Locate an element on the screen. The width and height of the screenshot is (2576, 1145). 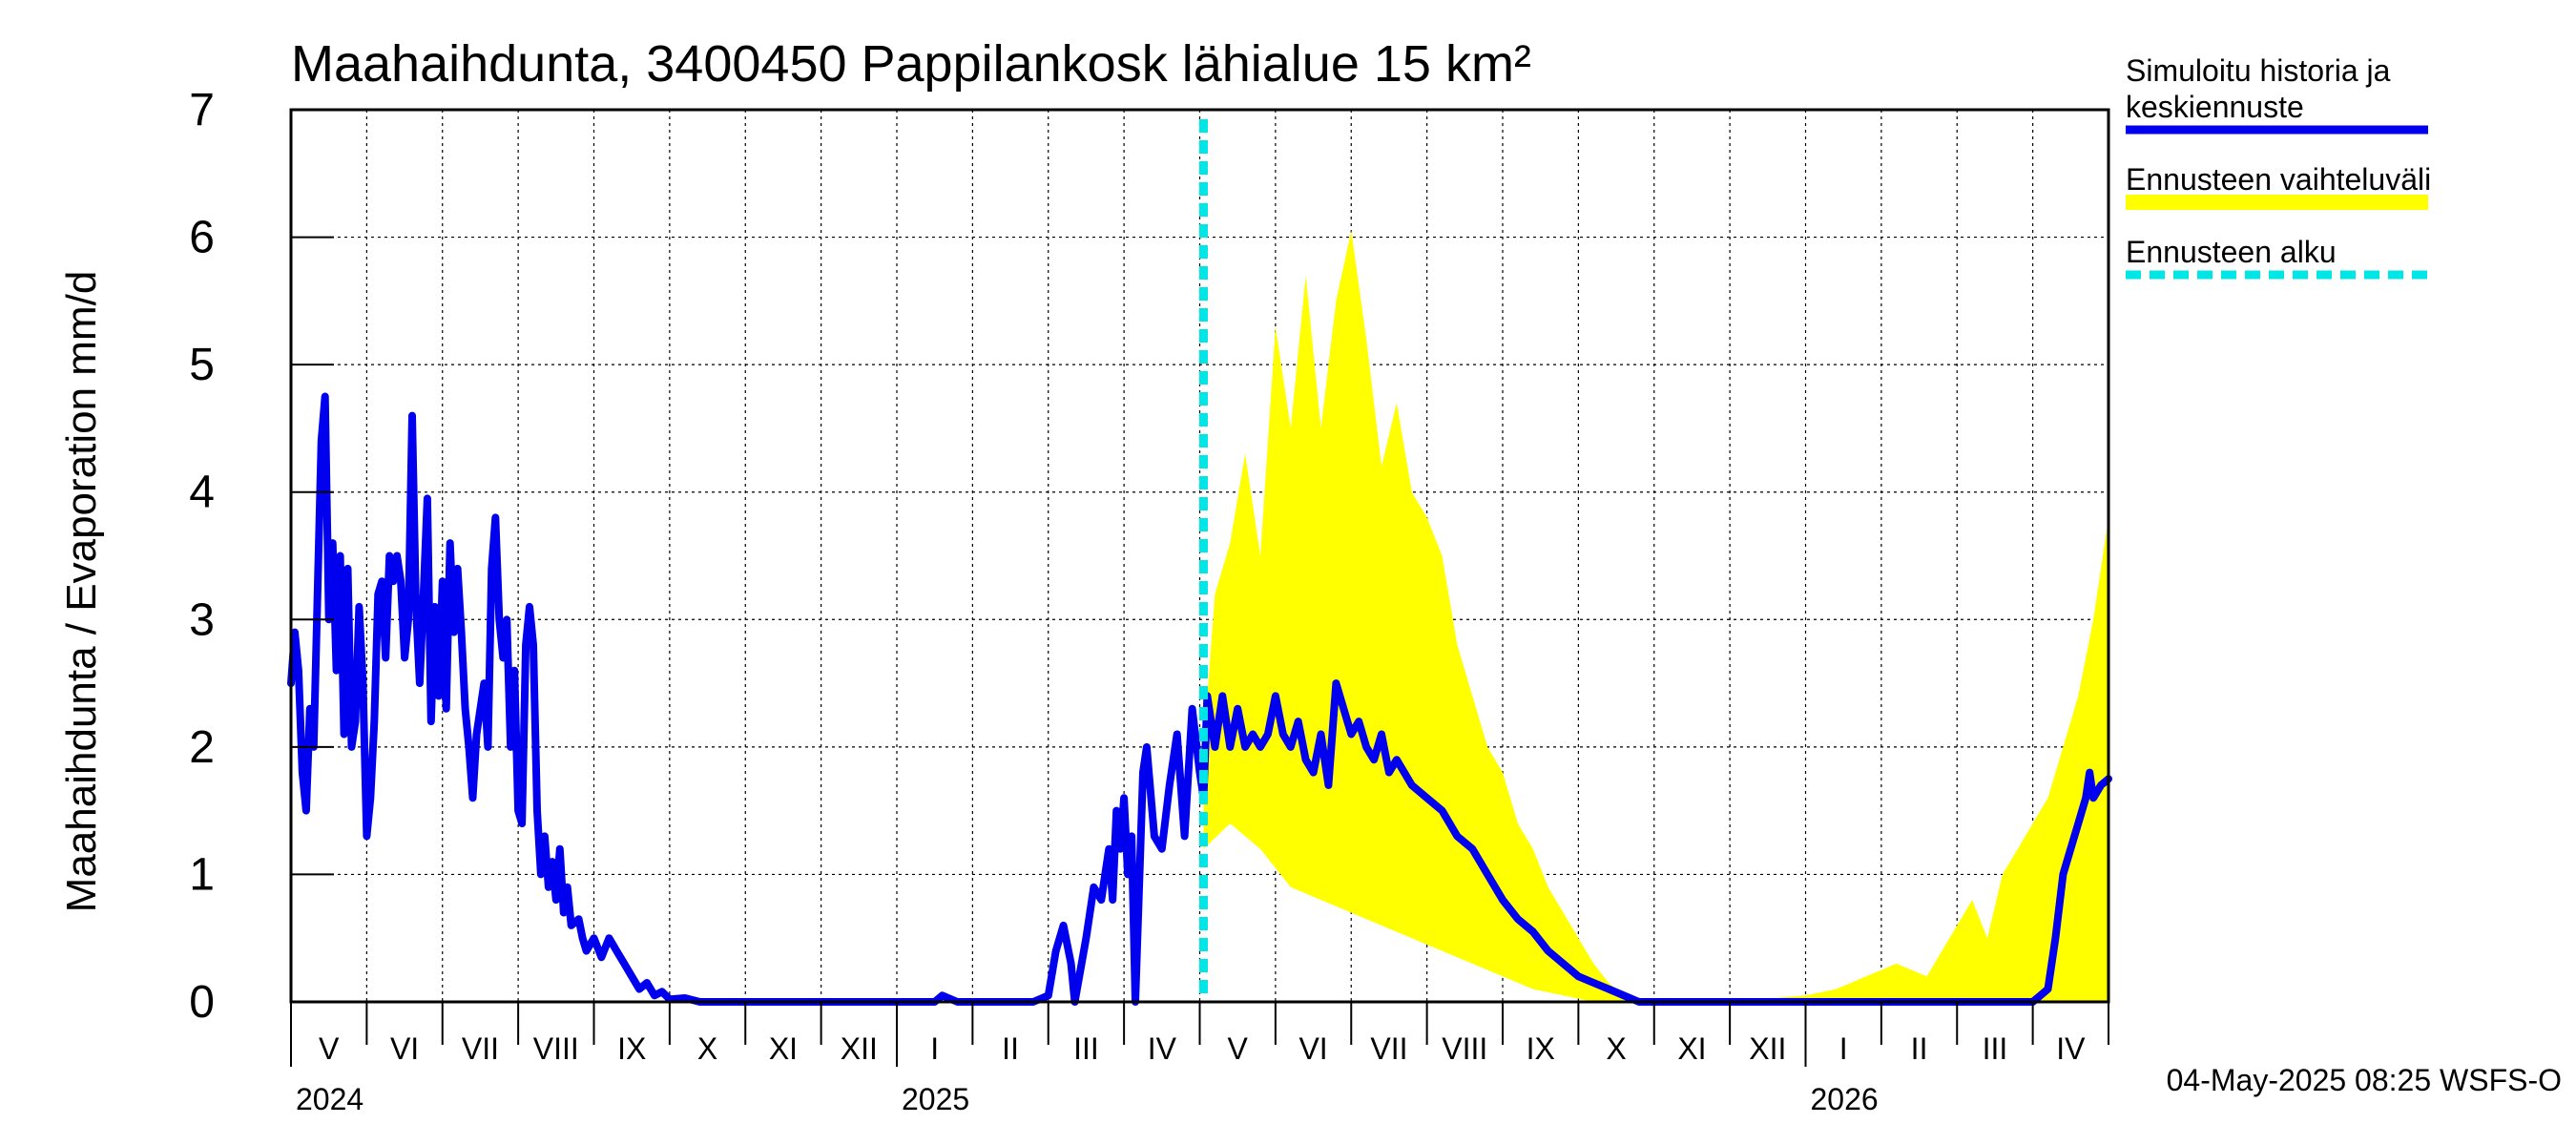
y-ticks: 0 1 2 3 4 5 6 7 is located at coordinates (261, 557).